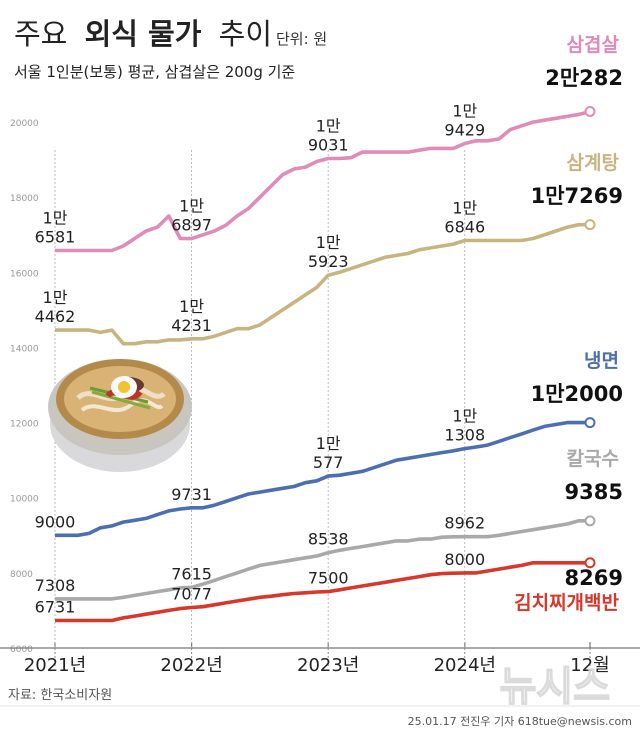  Describe the element at coordinates (191, 316) in the screenshot. I see `data-label: 1만 4231` at that location.